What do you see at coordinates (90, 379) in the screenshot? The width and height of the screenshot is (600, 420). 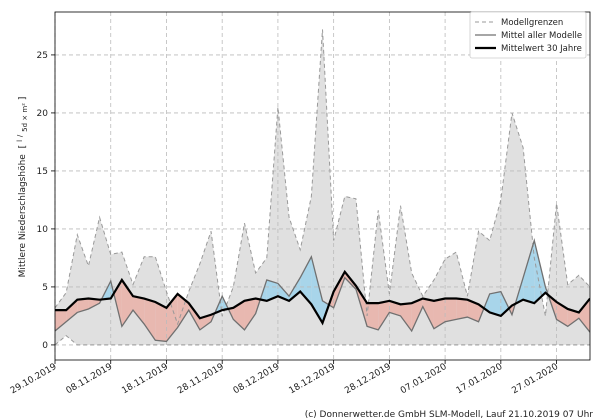 I see `x-tick-label: 08.11.2019` at bounding box center [90, 379].